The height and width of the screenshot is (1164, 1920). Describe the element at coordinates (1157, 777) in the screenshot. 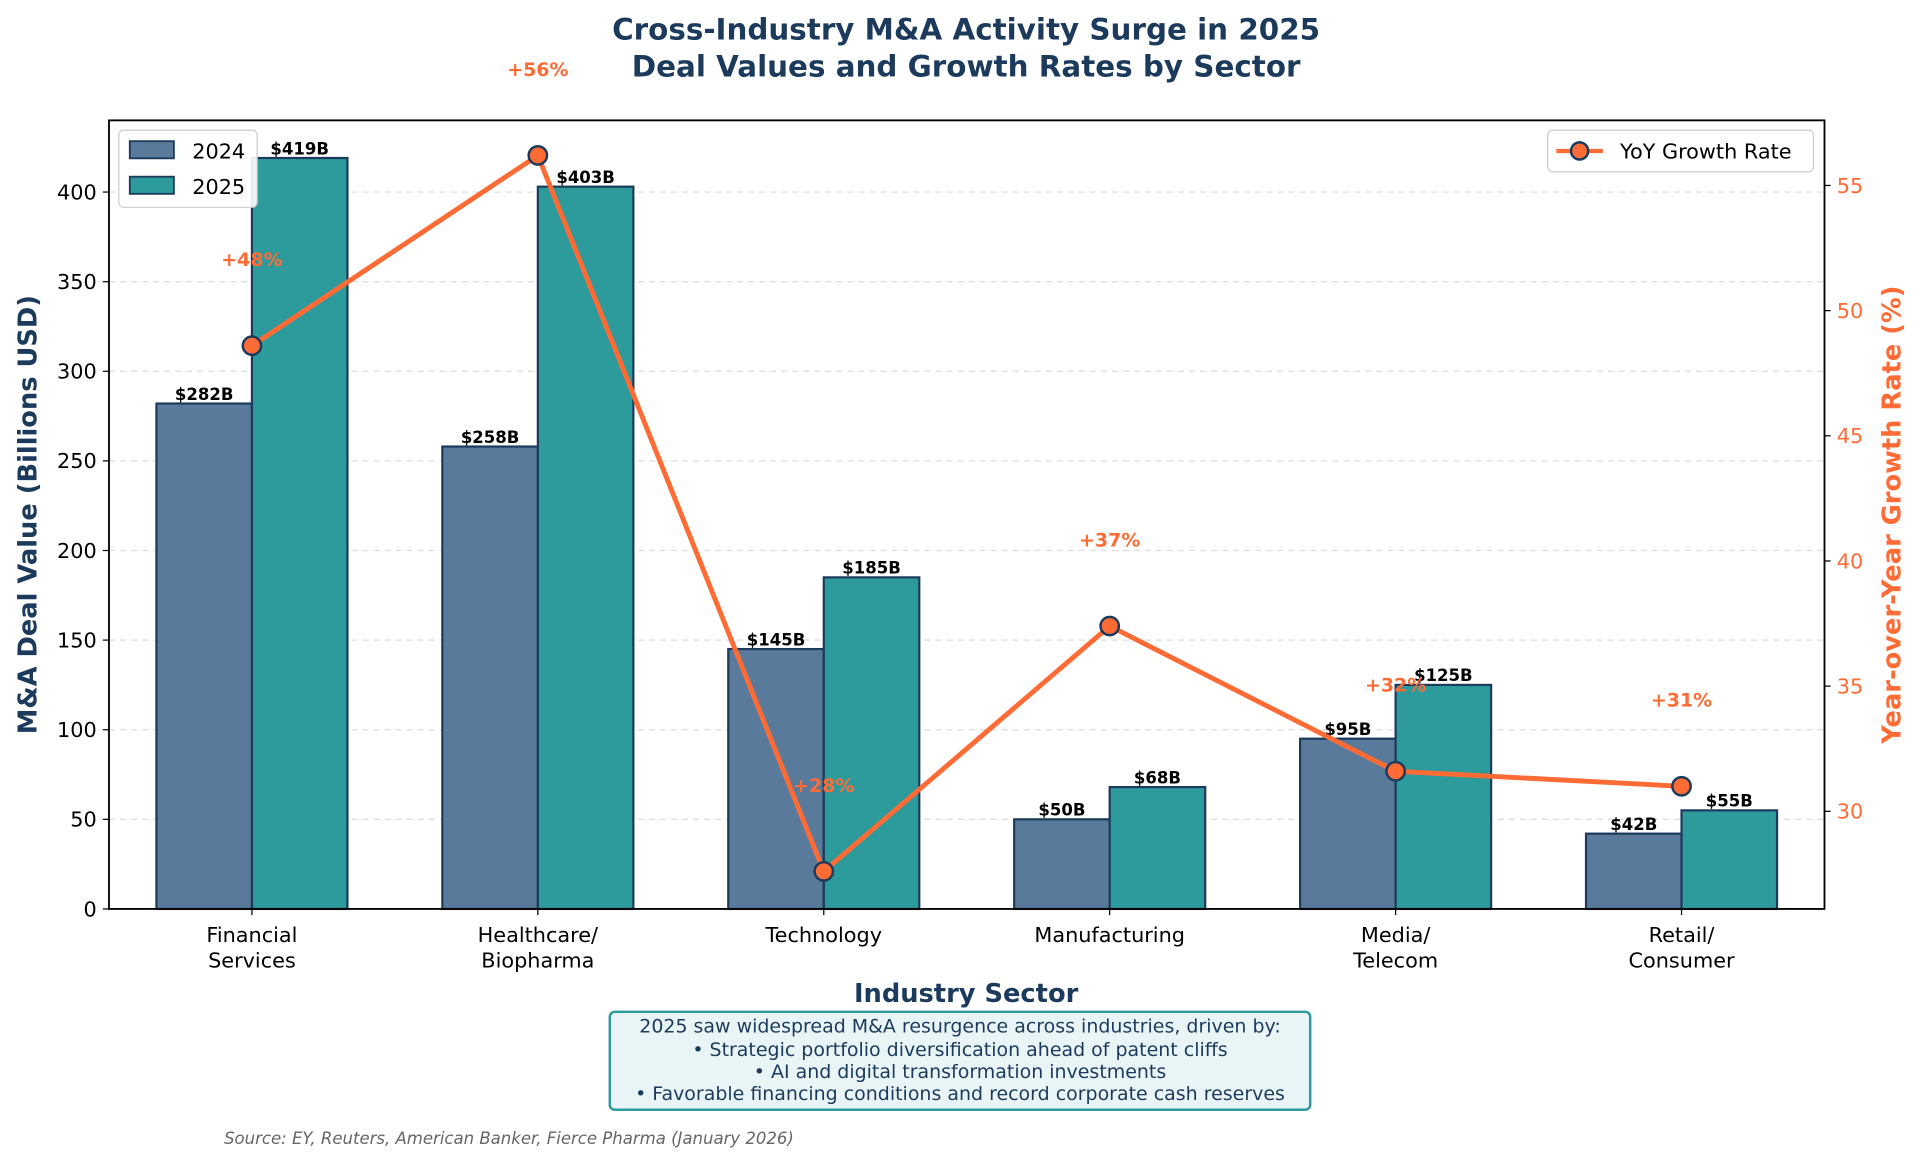

I see `bar-value-label: $68B` at that location.